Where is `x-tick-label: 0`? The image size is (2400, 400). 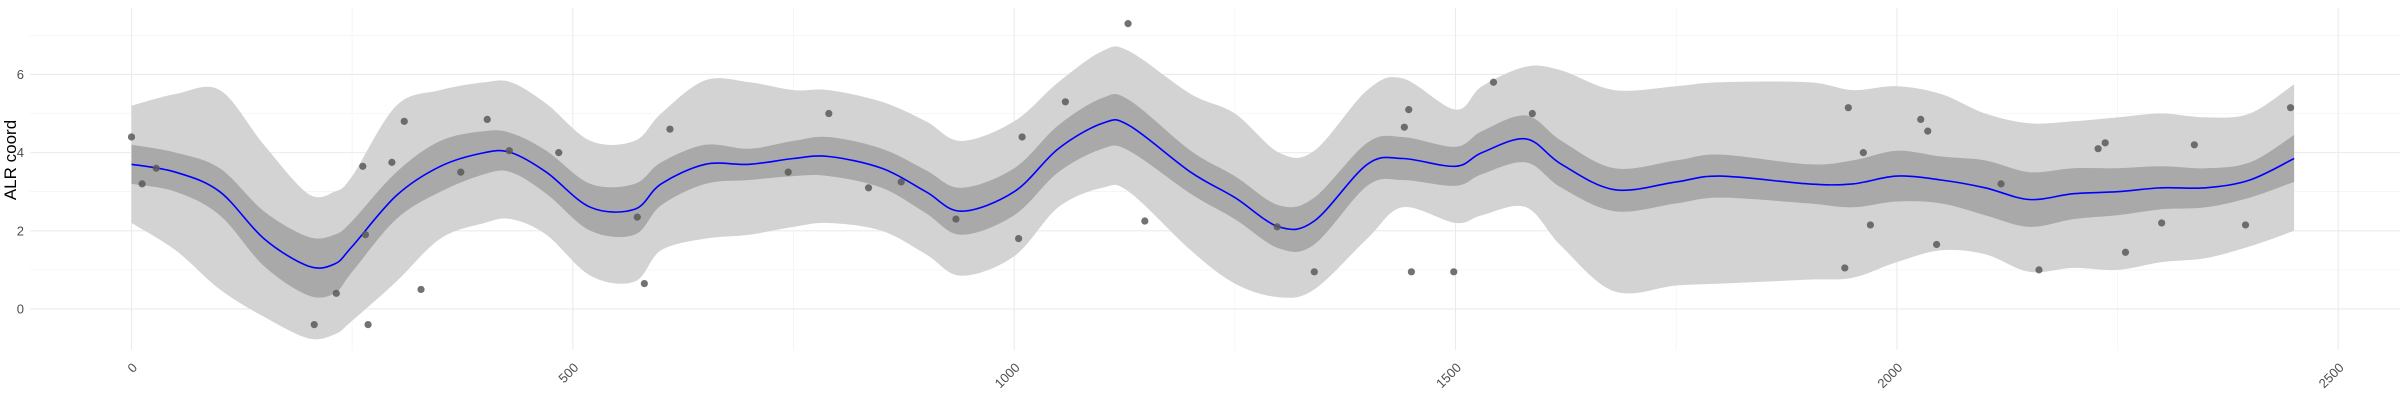 x-tick-label: 0 is located at coordinates (132, 368).